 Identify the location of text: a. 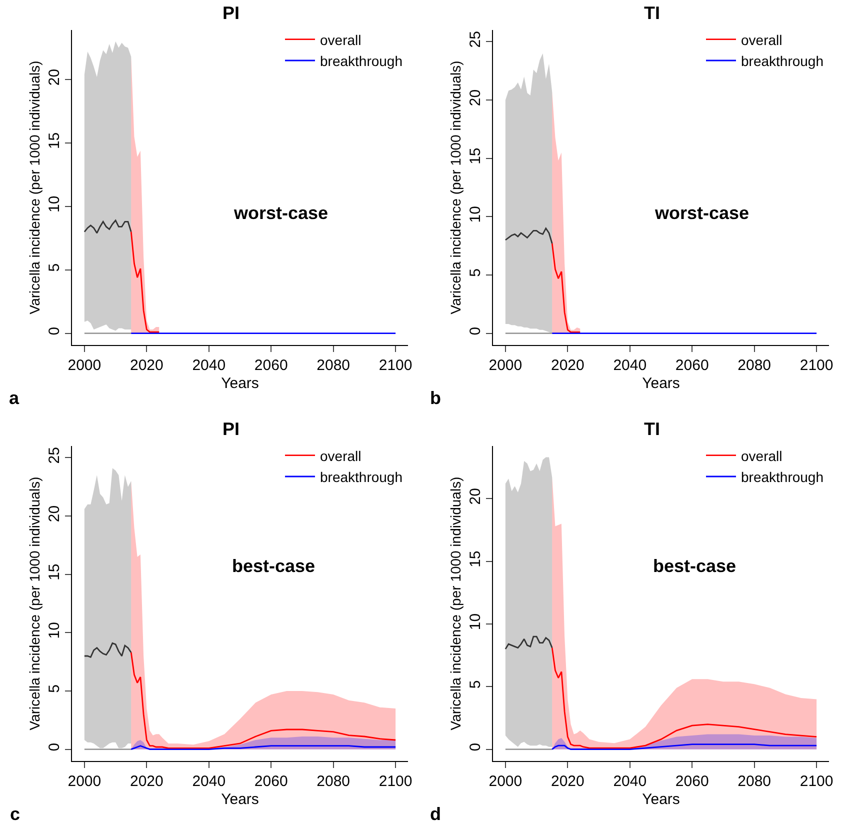
(14, 398).